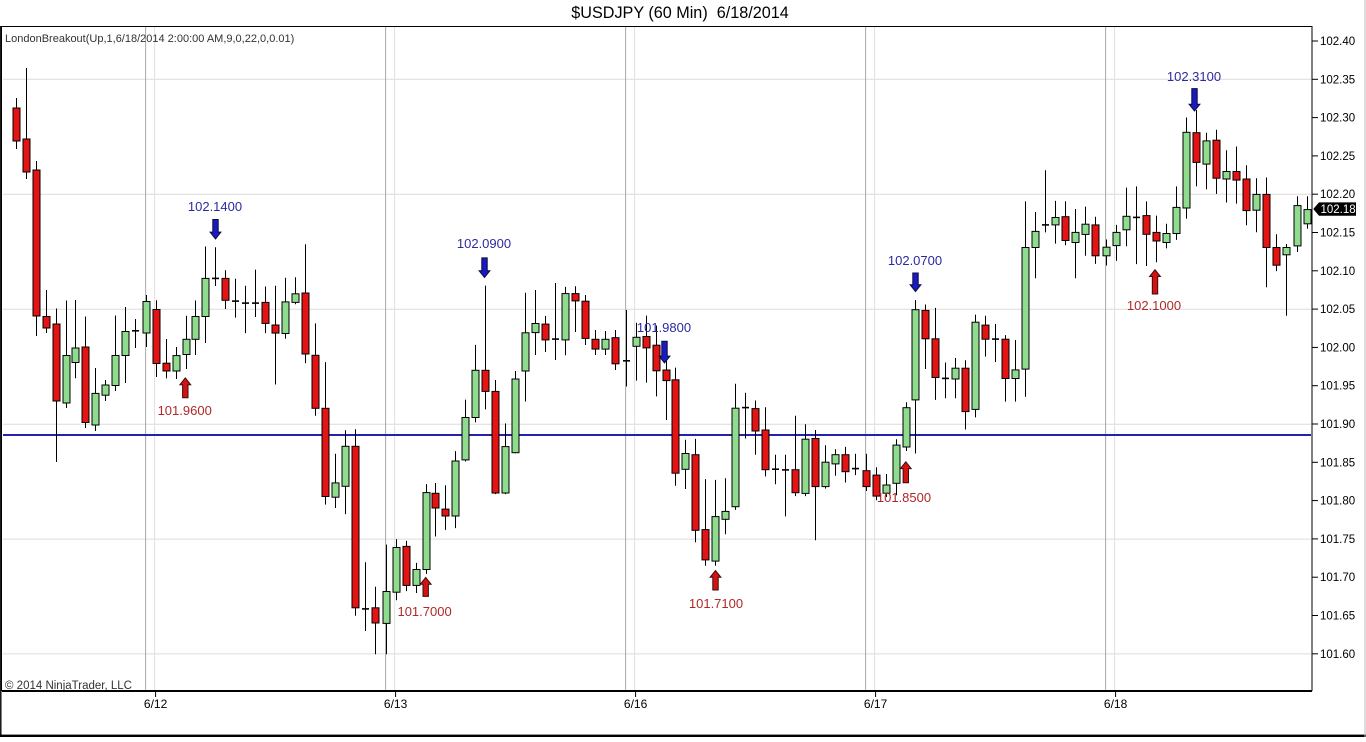 This screenshot has width=1366, height=742. What do you see at coordinates (1116, 704) in the screenshot?
I see `svg-text: 6/18` at bounding box center [1116, 704].